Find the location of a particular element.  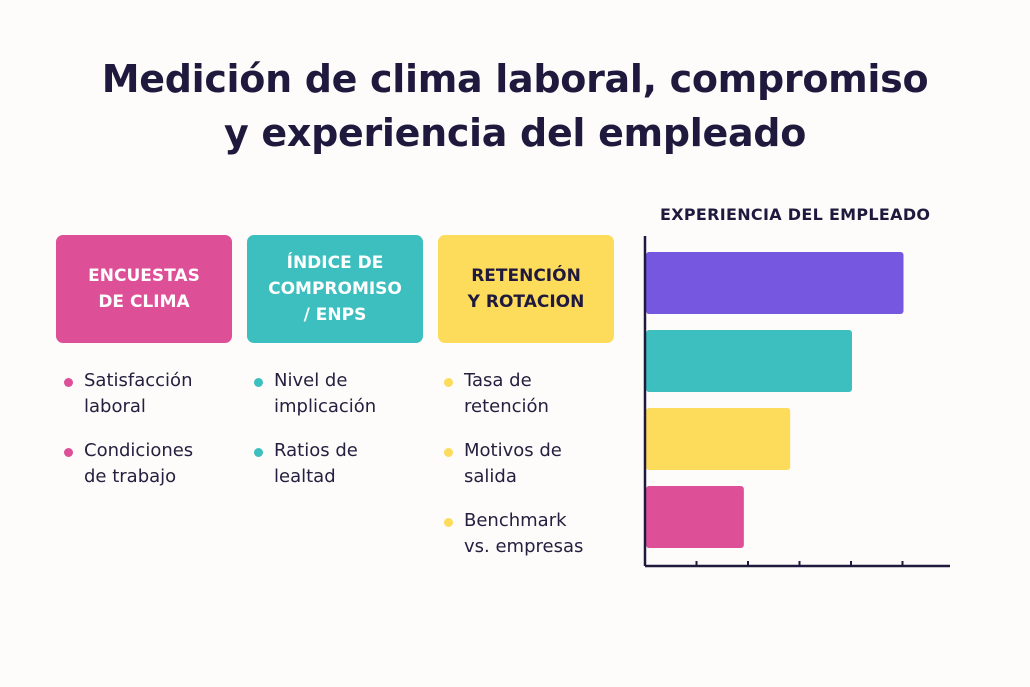

list-item: Benchmark vs. empresas is located at coordinates (527, 534).